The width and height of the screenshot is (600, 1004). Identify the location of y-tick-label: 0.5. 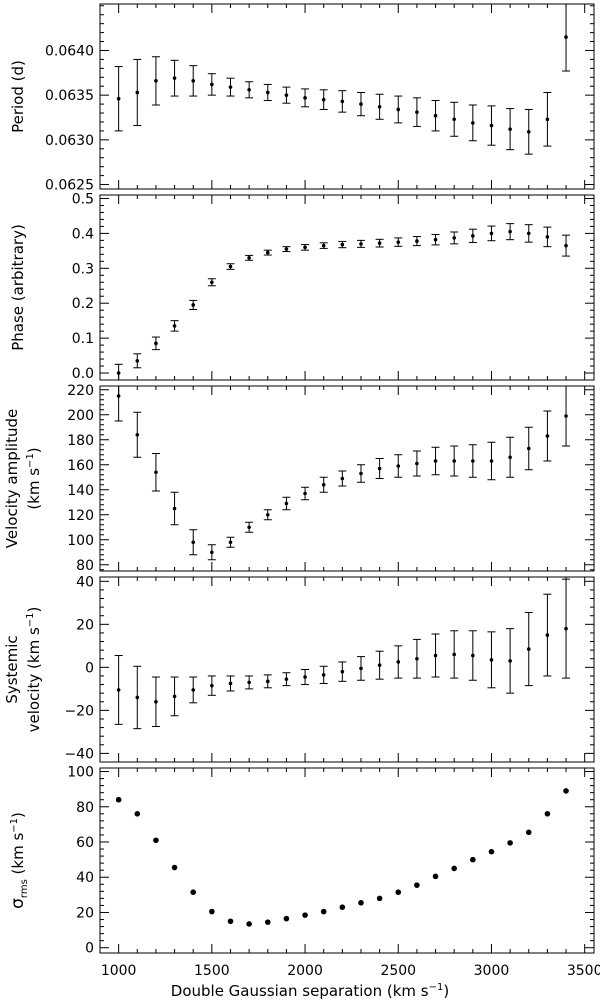
(83, 199).